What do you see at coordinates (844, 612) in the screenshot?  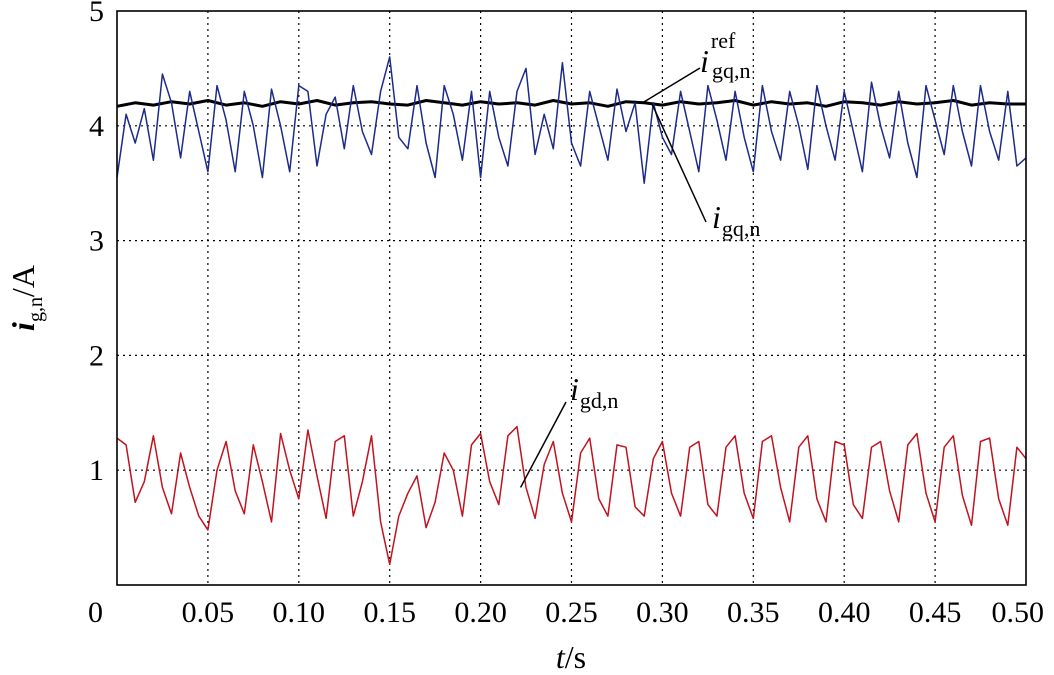 I see `x-tick-label: 0.40` at bounding box center [844, 612].